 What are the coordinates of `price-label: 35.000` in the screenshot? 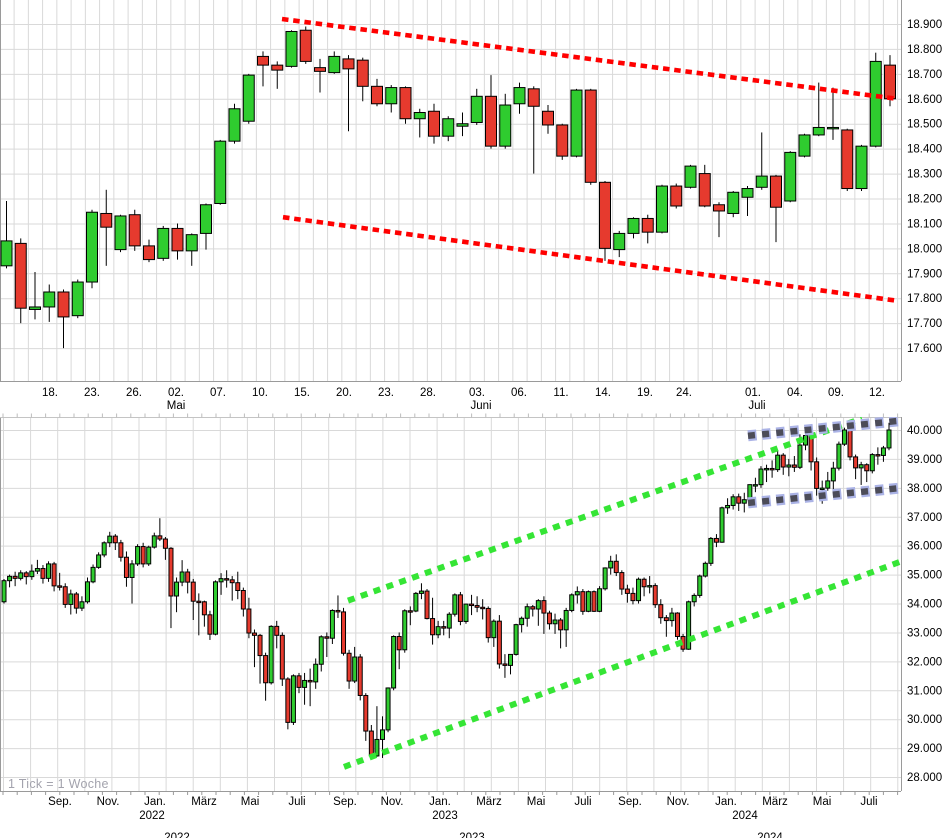 It's located at (924, 576).